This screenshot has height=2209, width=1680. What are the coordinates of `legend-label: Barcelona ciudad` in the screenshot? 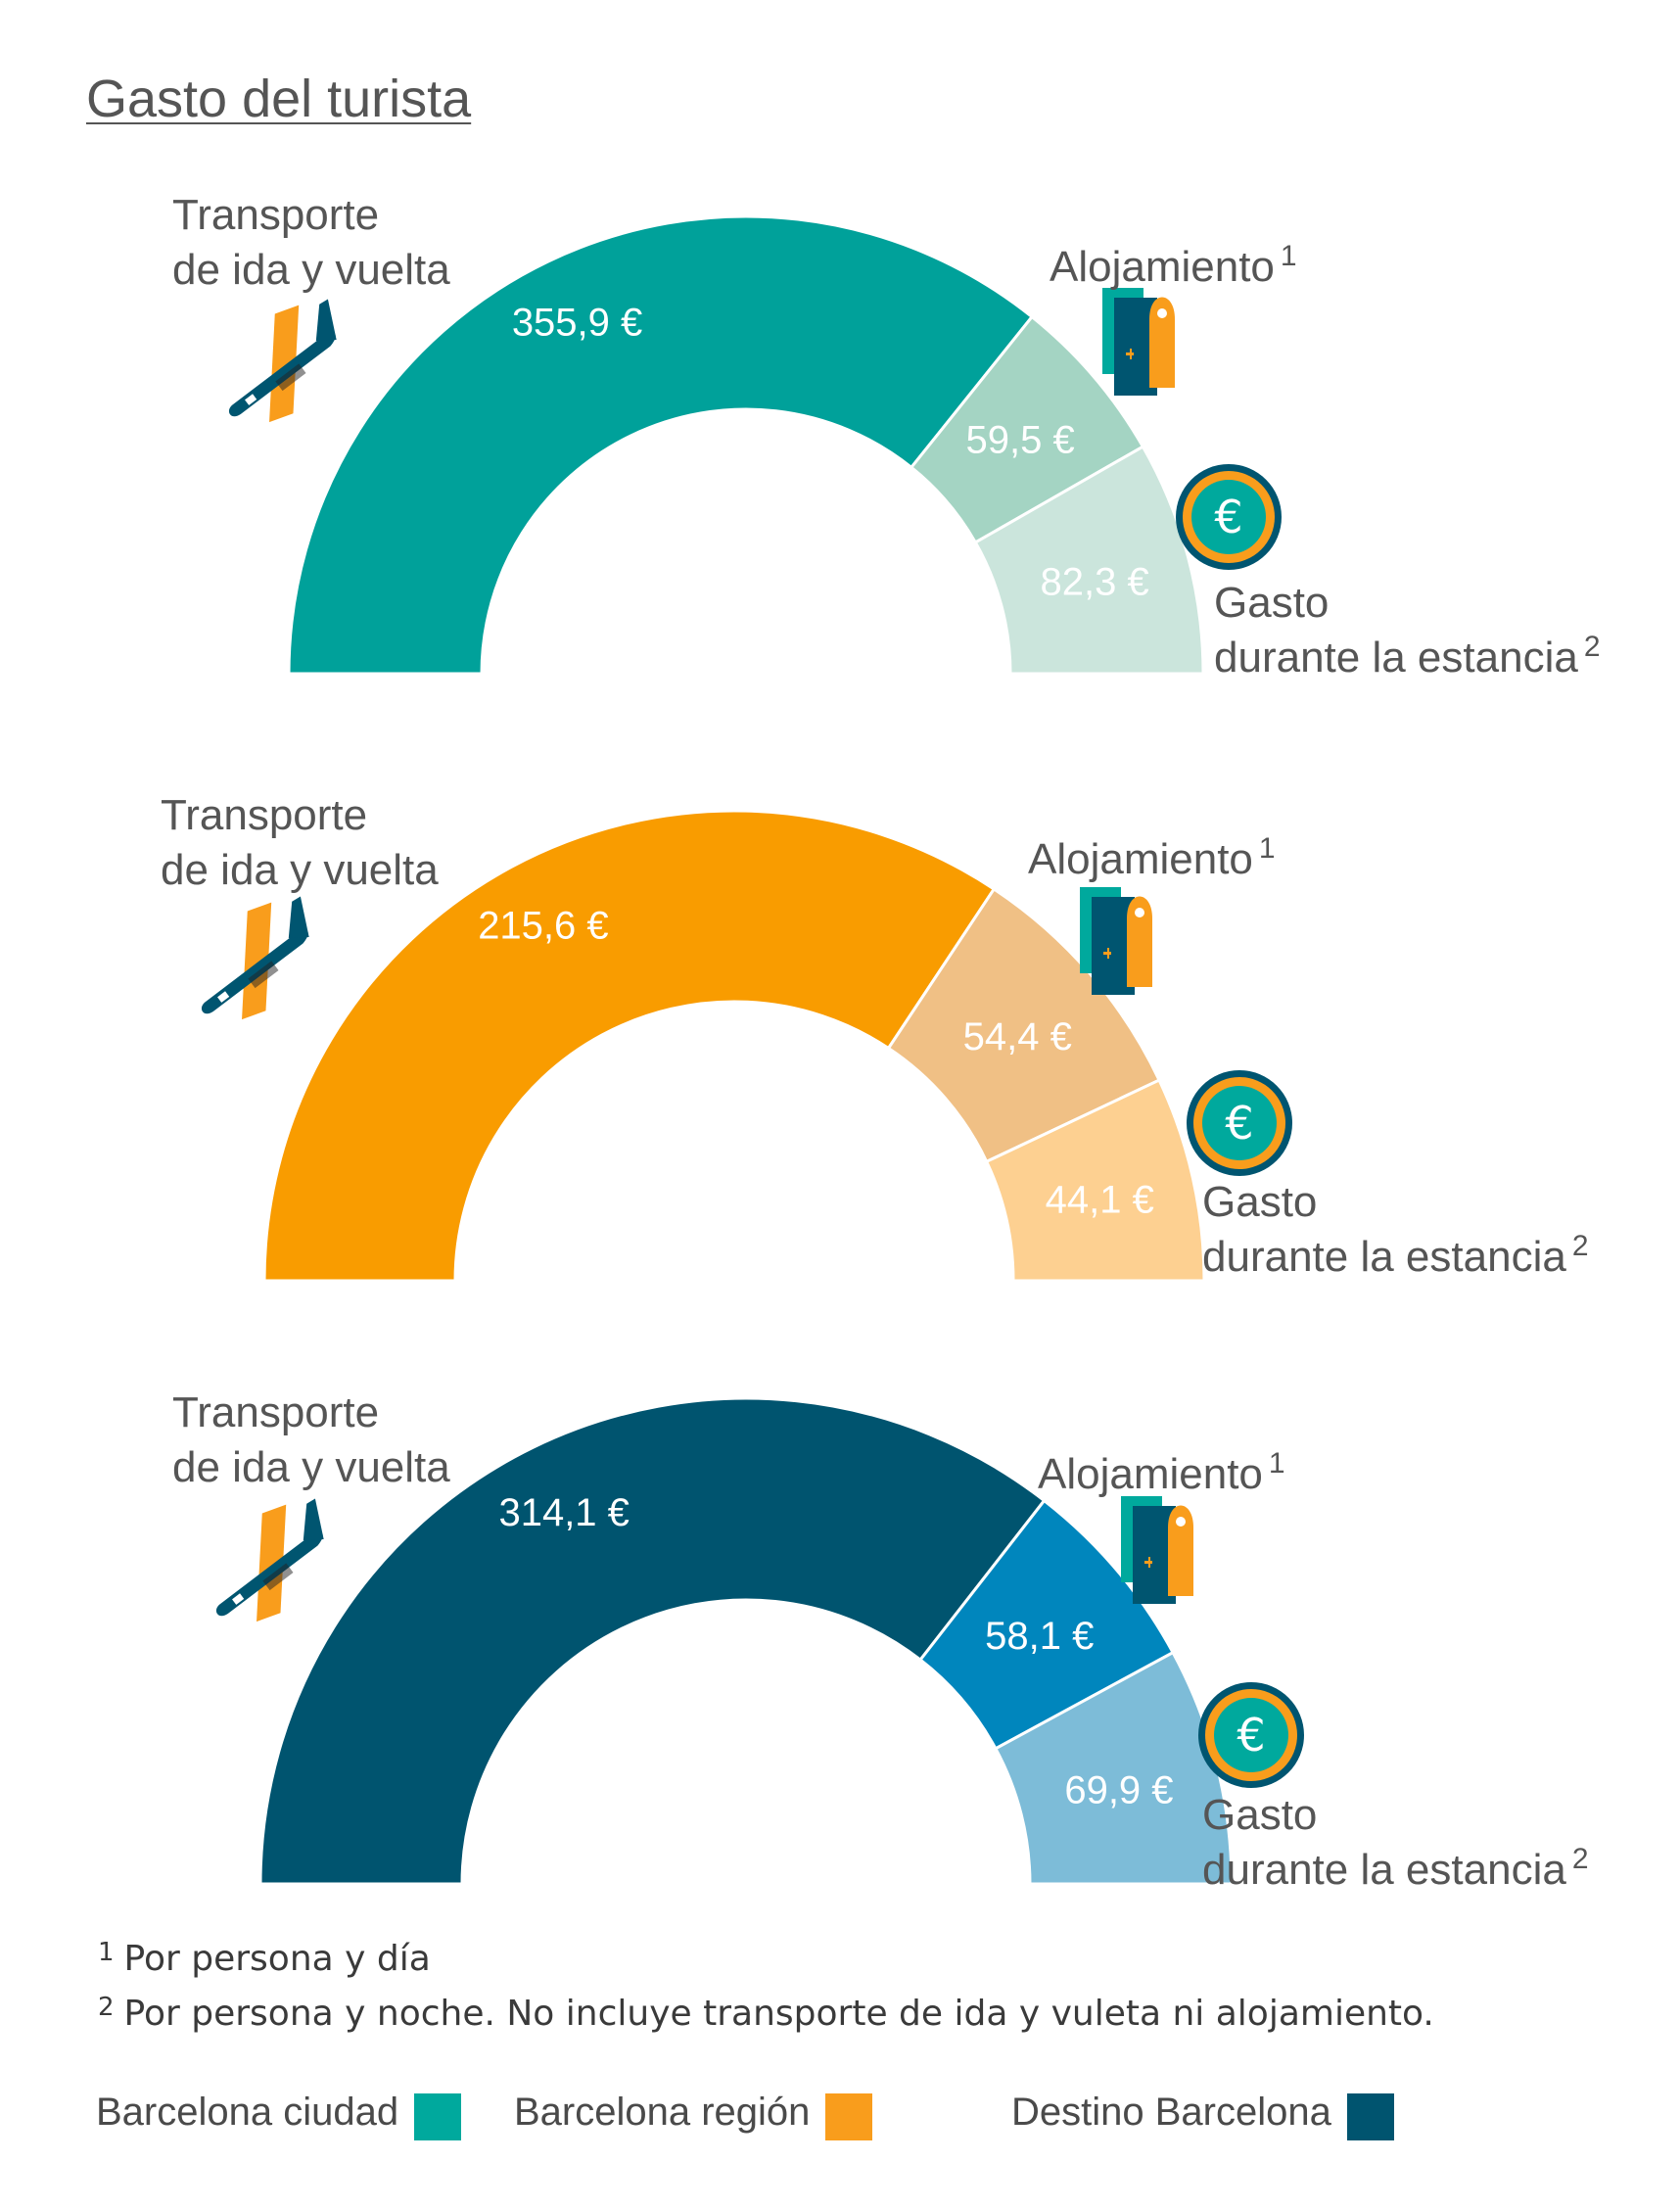 It's located at (247, 2112).